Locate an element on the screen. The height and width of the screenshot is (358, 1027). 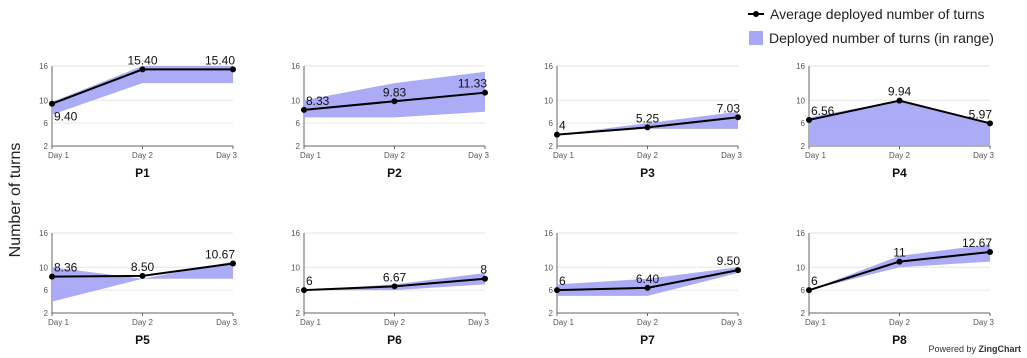
data-label: 4 is located at coordinates (562, 126).